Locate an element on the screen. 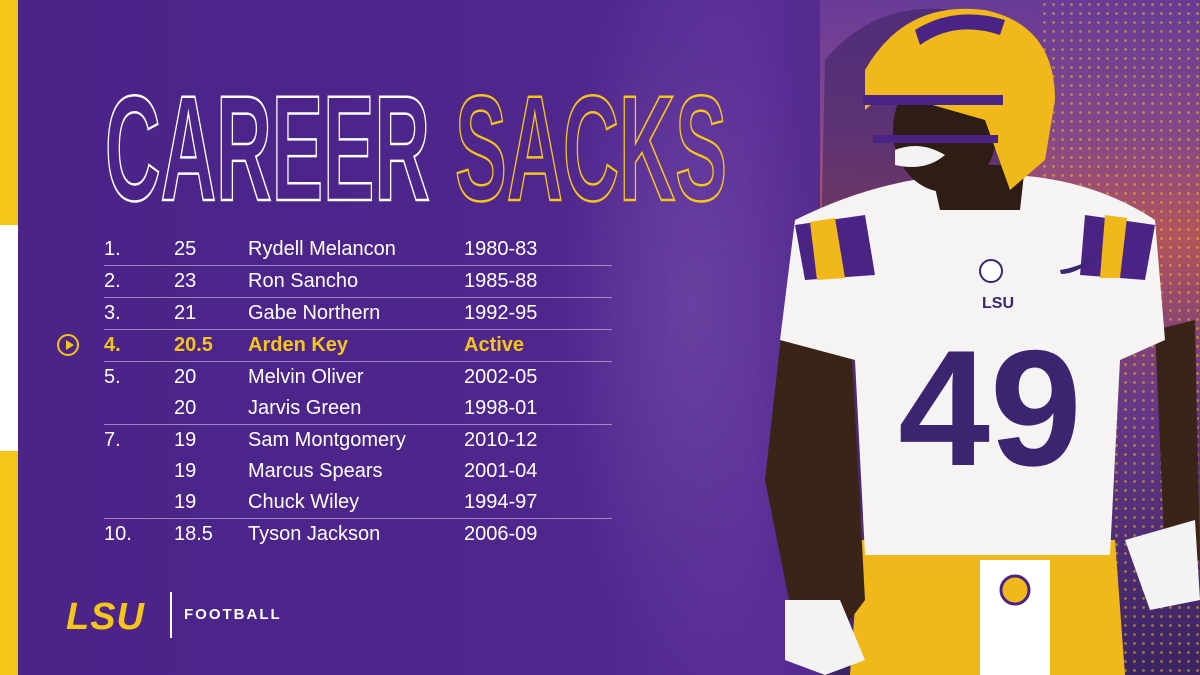  jersey-stripe-right-gold is located at coordinates (1113, 246).